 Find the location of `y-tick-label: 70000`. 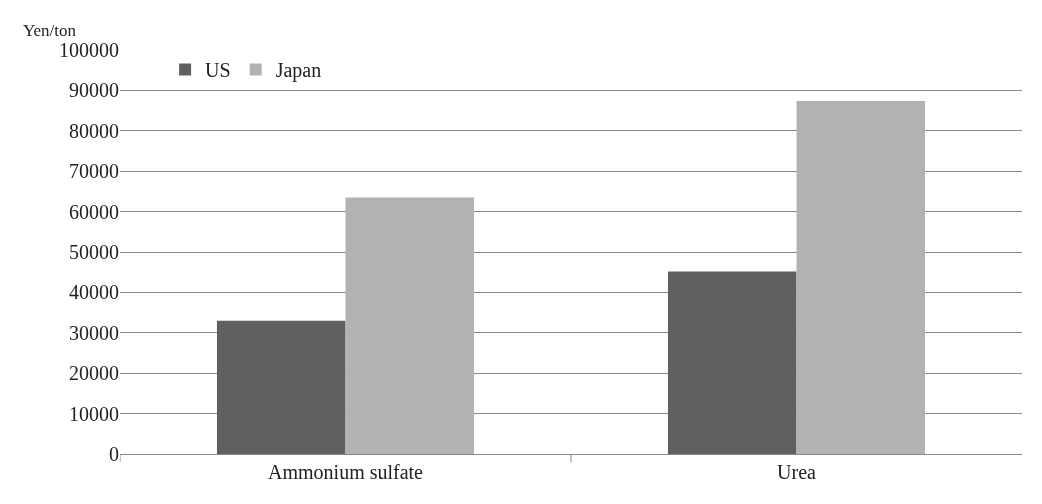

y-tick-label: 70000 is located at coordinates (94, 171).